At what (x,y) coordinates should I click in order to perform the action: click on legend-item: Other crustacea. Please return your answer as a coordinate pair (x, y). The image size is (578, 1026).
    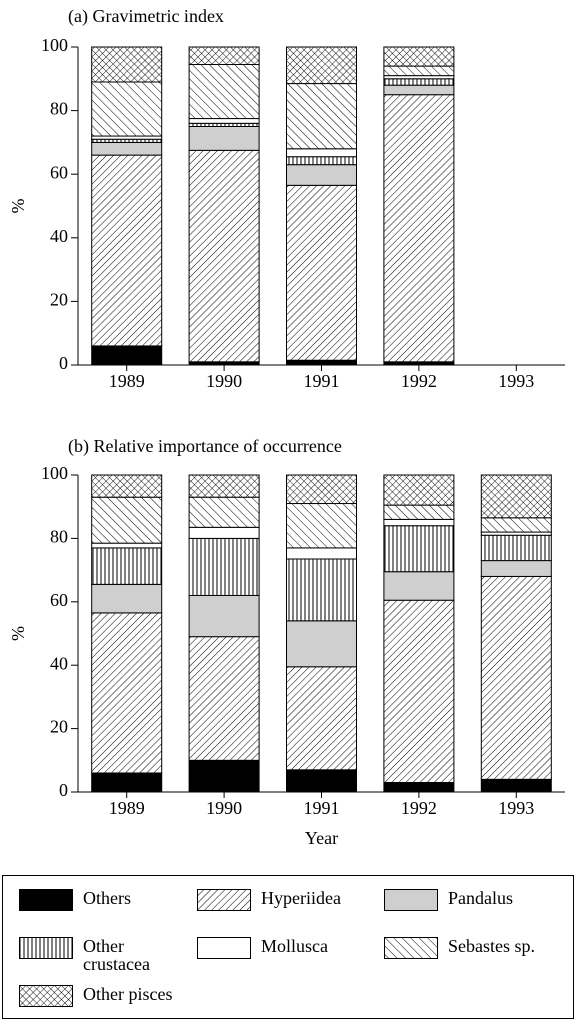
    Looking at the image, I should click on (101, 955).